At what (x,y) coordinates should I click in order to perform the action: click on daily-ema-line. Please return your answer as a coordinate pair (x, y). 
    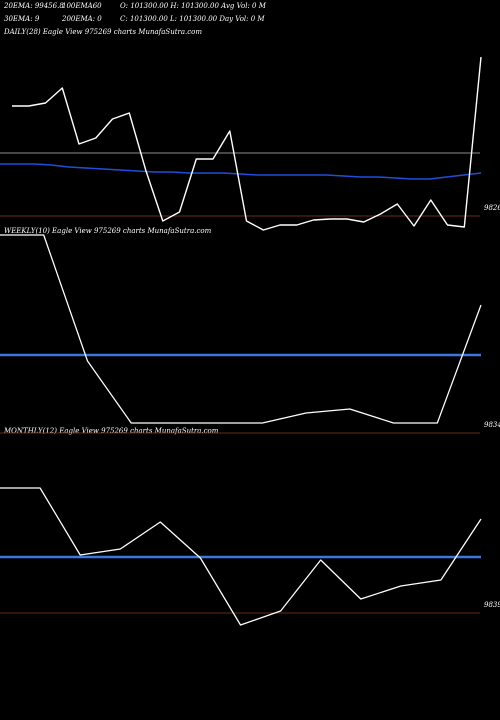
    Looking at the image, I should click on (241, 171).